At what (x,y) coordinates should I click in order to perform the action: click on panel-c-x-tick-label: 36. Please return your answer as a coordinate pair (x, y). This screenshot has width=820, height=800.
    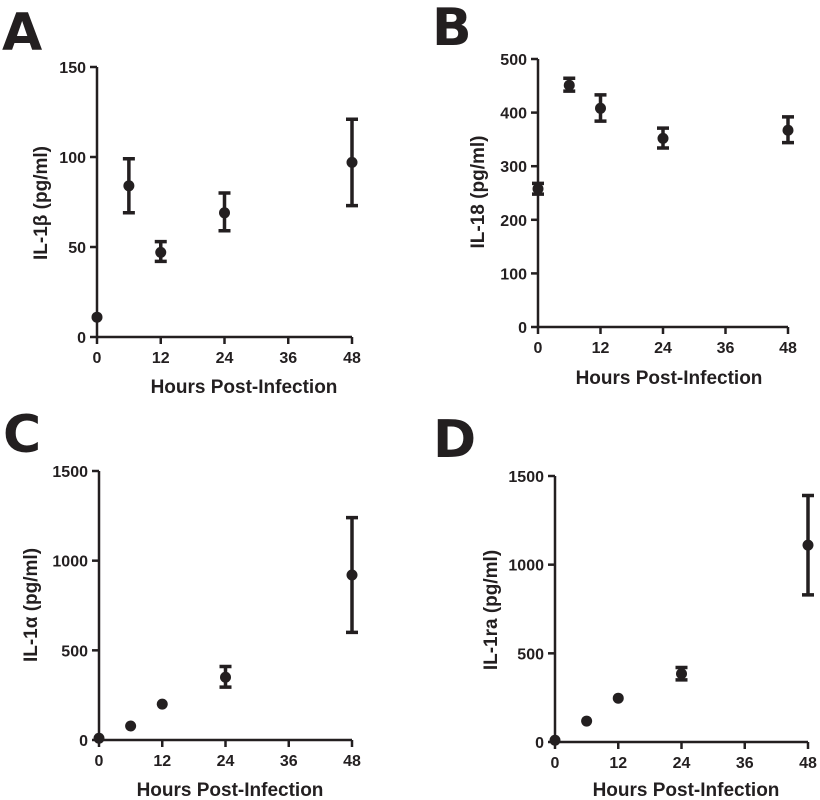
    Looking at the image, I should click on (289, 761).